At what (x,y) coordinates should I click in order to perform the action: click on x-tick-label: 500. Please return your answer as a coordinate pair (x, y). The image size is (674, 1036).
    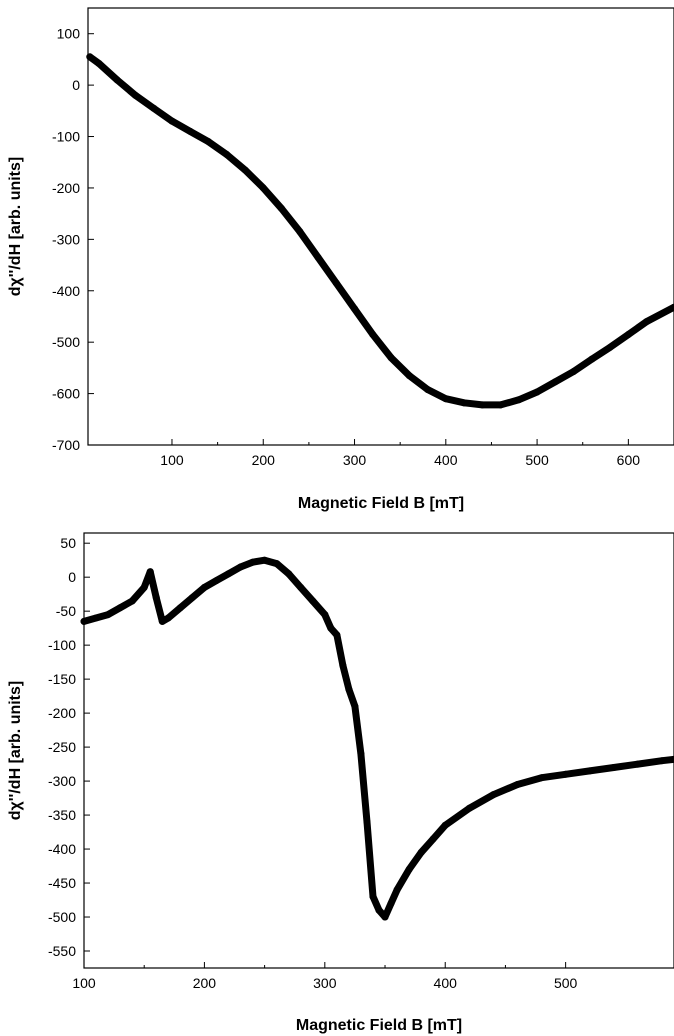
    Looking at the image, I should click on (537, 460).